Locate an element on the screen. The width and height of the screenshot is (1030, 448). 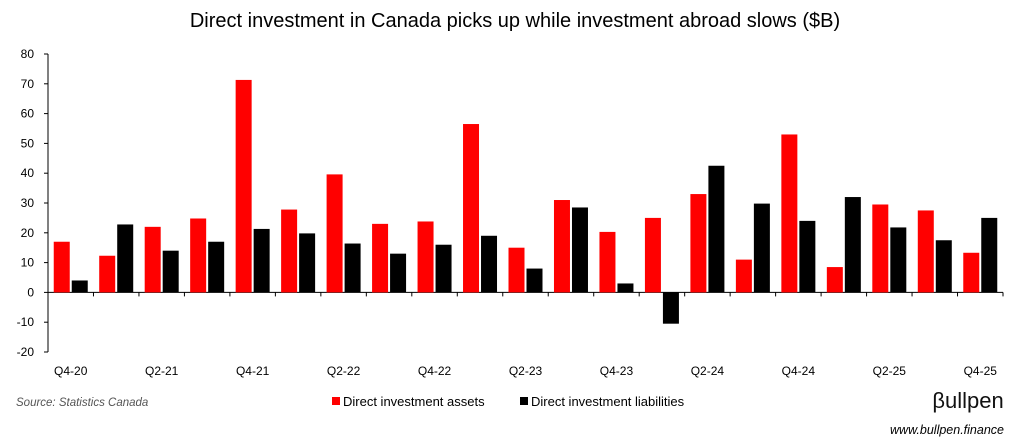
y-tick-label: 70 is located at coordinates (28, 84).